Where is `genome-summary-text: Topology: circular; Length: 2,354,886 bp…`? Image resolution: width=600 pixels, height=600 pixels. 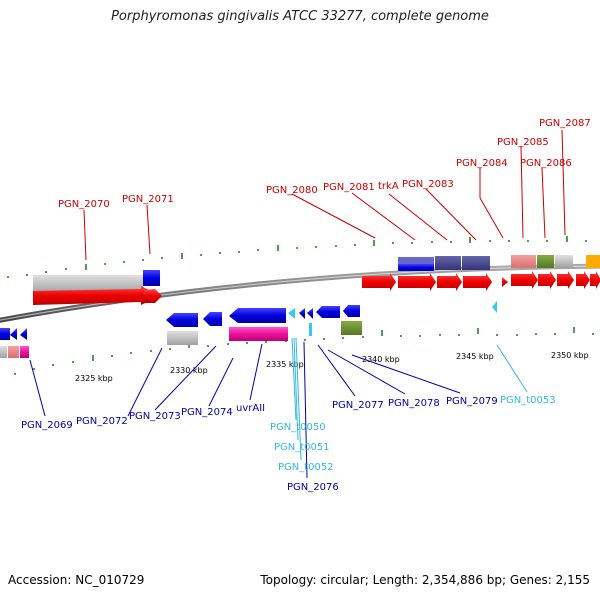 genome-summary-text: Topology: circular; Length: 2,354,886 bp… is located at coordinates (425, 580).